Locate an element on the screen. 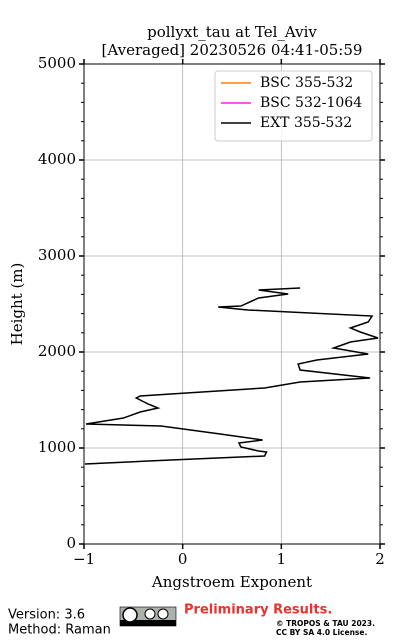  y-tick-label: 5000 is located at coordinates (57, 63).